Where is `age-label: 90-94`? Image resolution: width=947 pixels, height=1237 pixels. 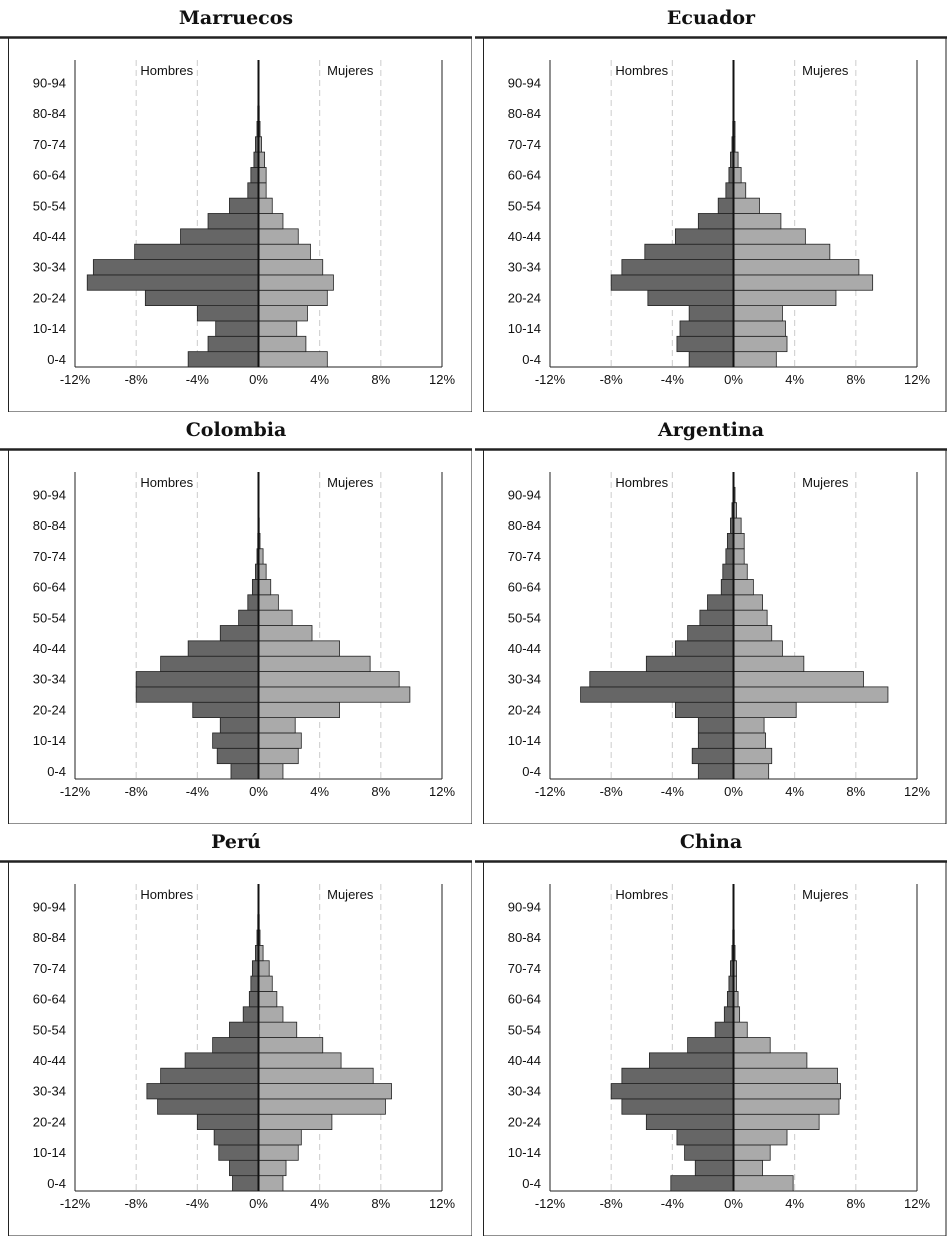
age-label: 90-94 is located at coordinates (49, 907).